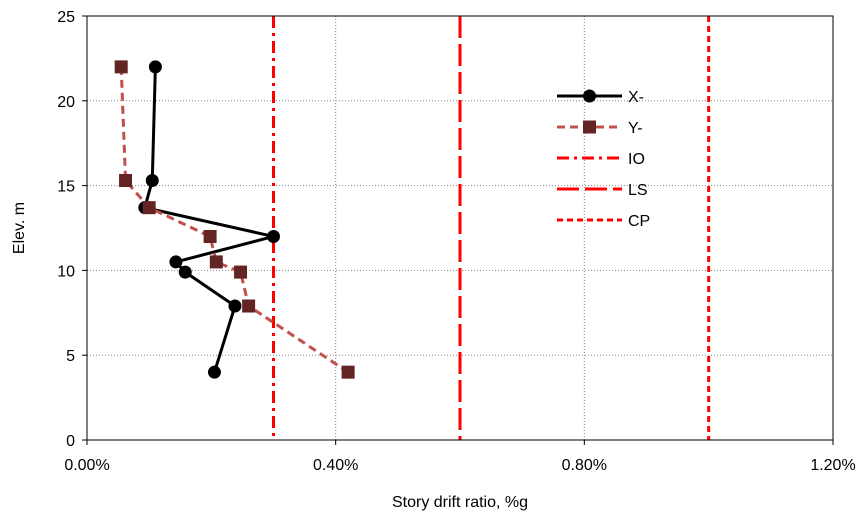  I want to click on series-line-x, so click(209, 219).